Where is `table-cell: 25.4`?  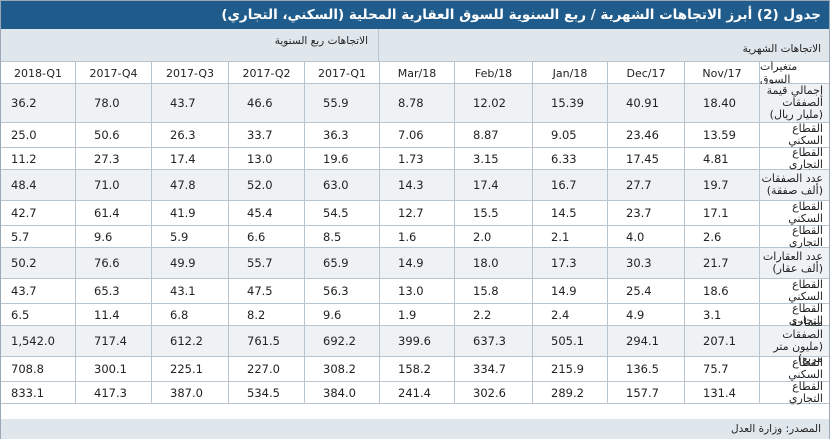
table-cell: 25.4 is located at coordinates (645, 291).